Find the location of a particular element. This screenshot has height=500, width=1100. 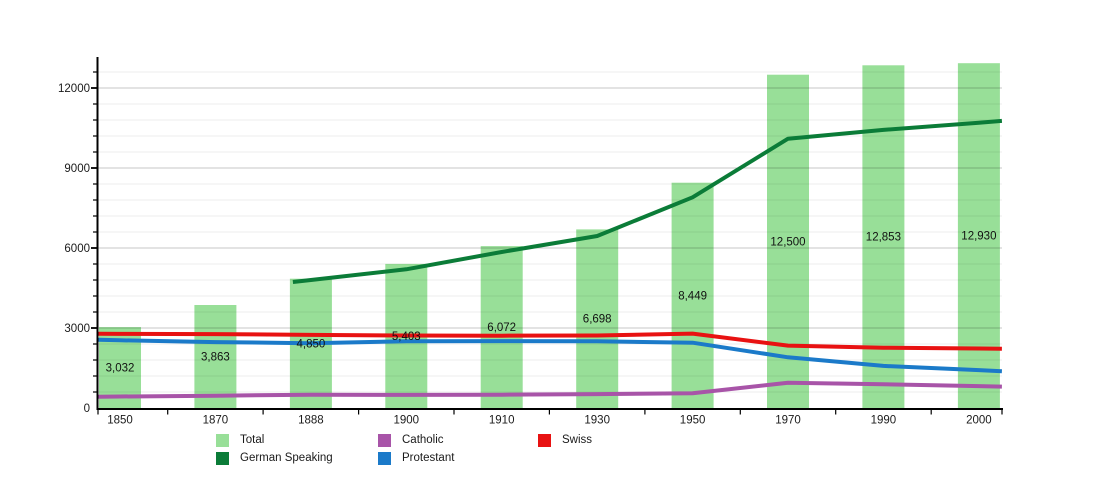

bar-label-1870: 3,863 is located at coordinates (215, 358).